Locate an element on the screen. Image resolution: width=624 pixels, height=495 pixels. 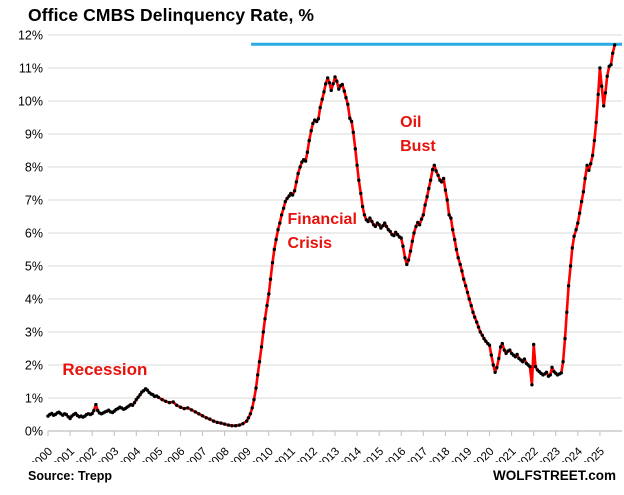
y-tick-label: 9% is located at coordinates (34, 135).